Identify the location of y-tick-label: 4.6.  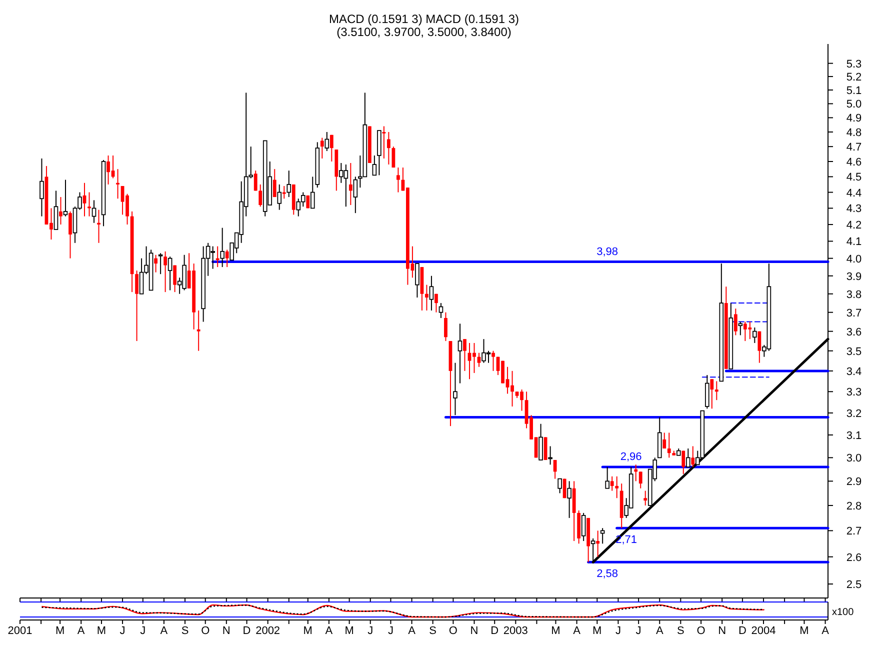
(854, 162).